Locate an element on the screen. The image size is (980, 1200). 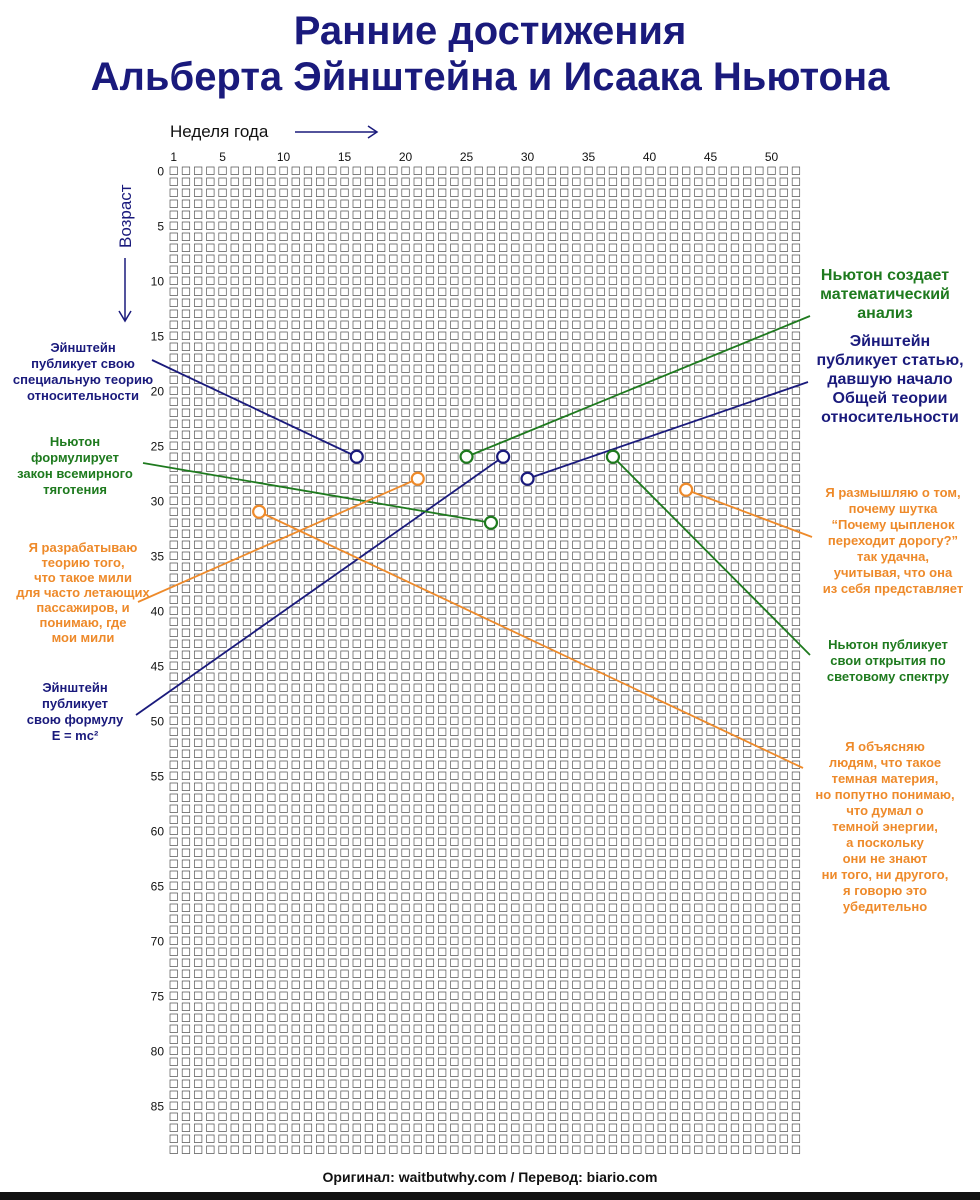
y-axis-label: Возраст is located at coordinates (125, 216).